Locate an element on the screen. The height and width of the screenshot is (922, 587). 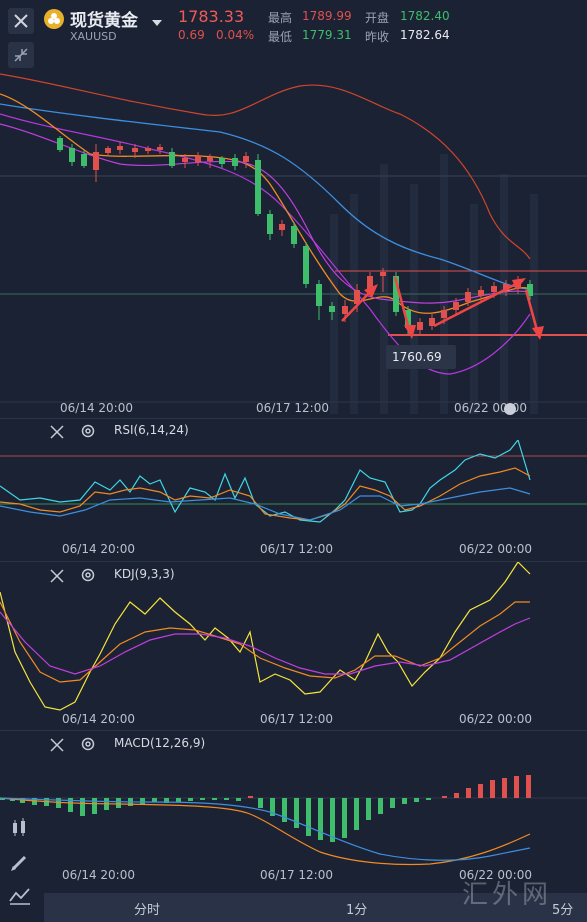
close-macd-button is located at coordinates (57, 746).